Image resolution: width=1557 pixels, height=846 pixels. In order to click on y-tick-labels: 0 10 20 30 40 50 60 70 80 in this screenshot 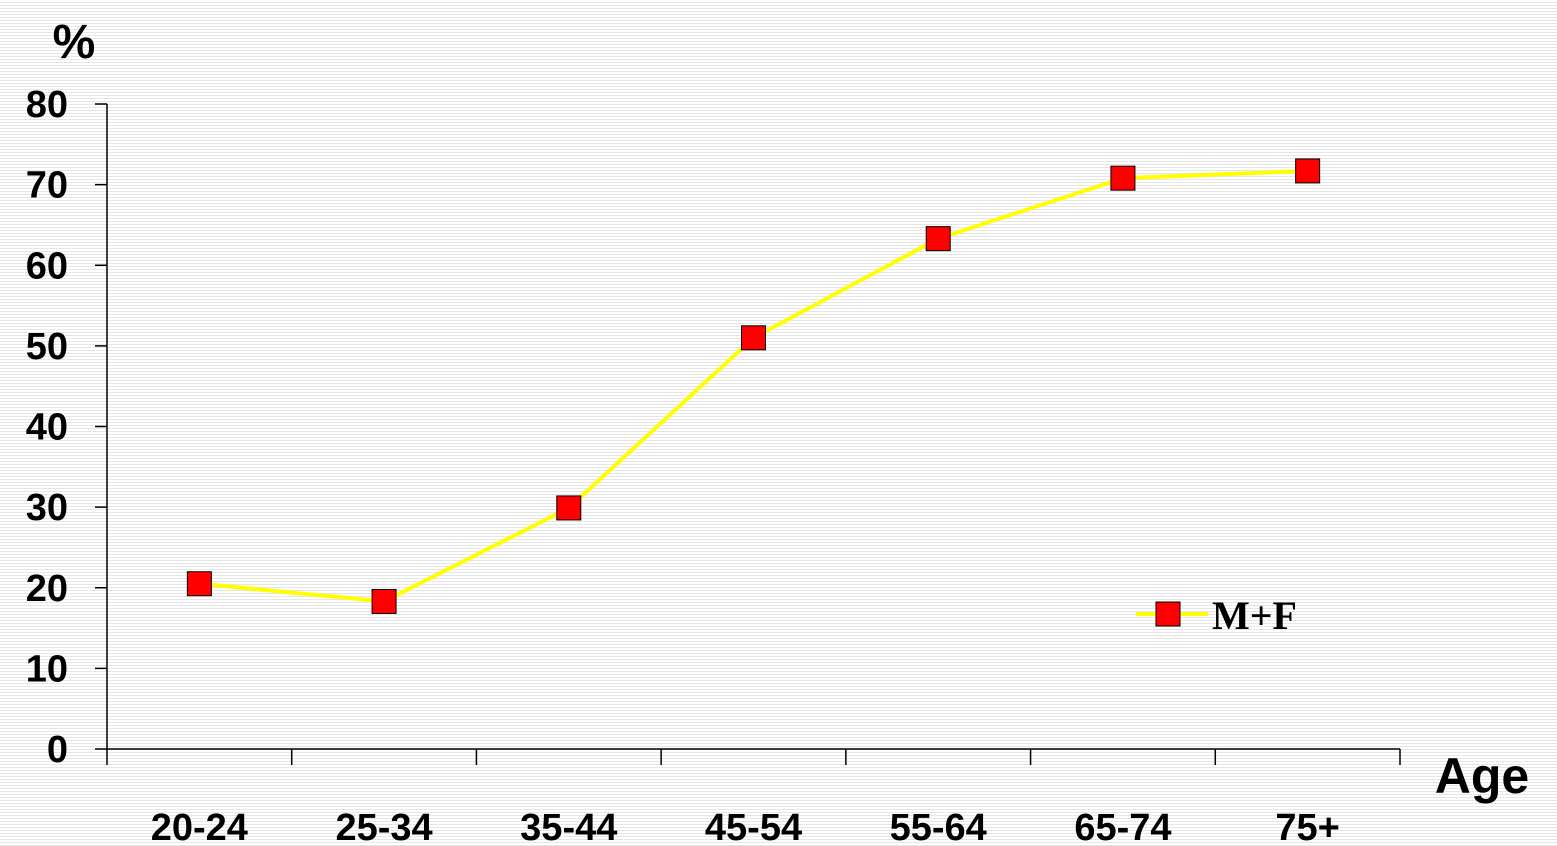, I will do `click(47, 427)`.